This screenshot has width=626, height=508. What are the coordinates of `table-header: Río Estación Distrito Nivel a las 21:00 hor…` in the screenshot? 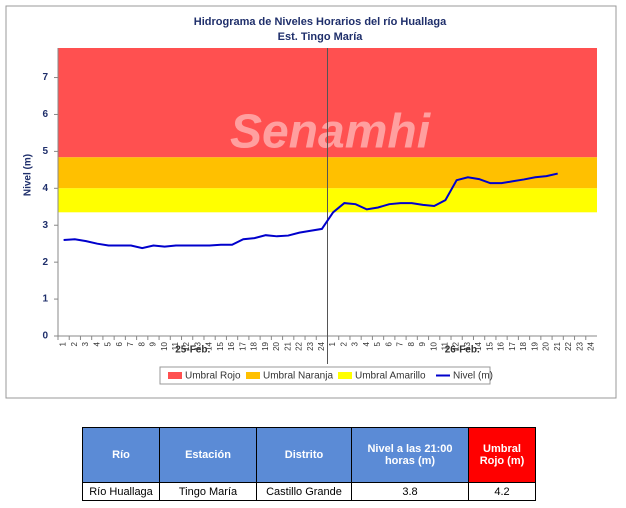 It's located at (309, 455).